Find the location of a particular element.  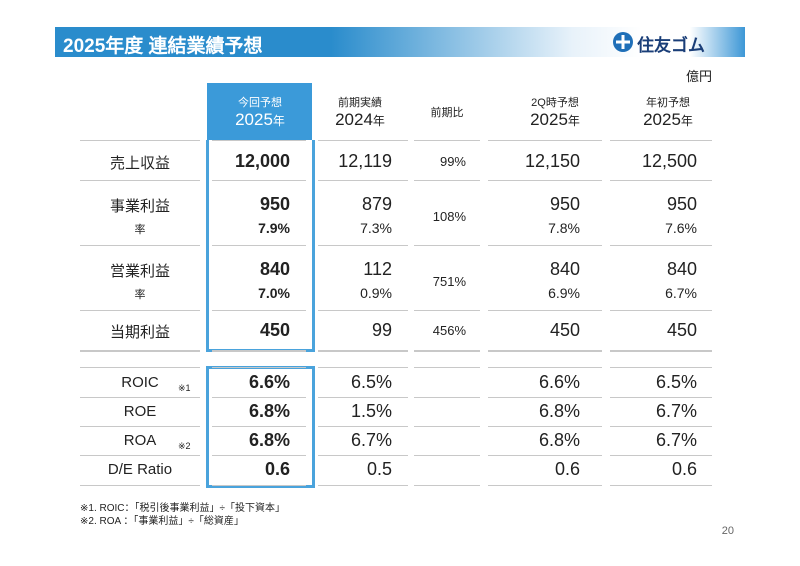

logo-icon is located at coordinates (623, 42).